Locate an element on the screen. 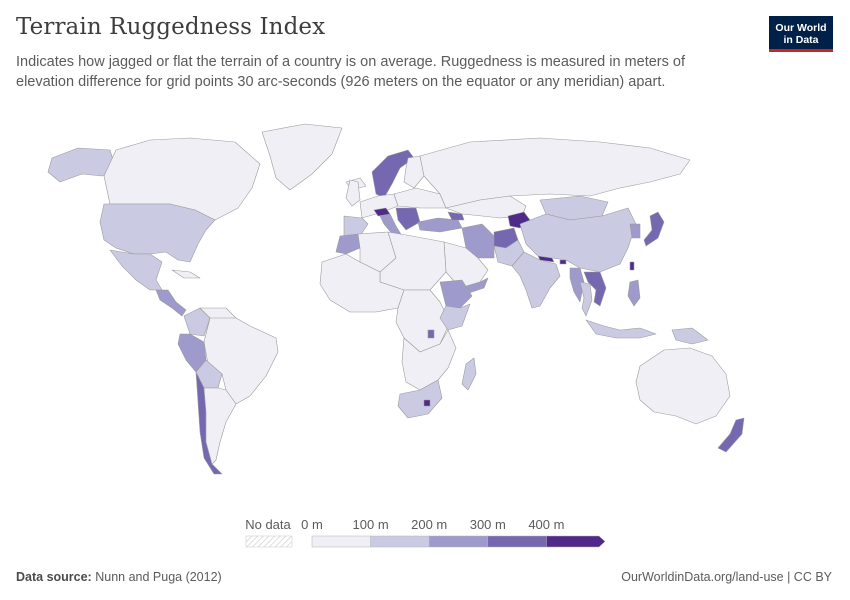  footer-source-value: Nunn and Puga (2012) is located at coordinates (158, 577).